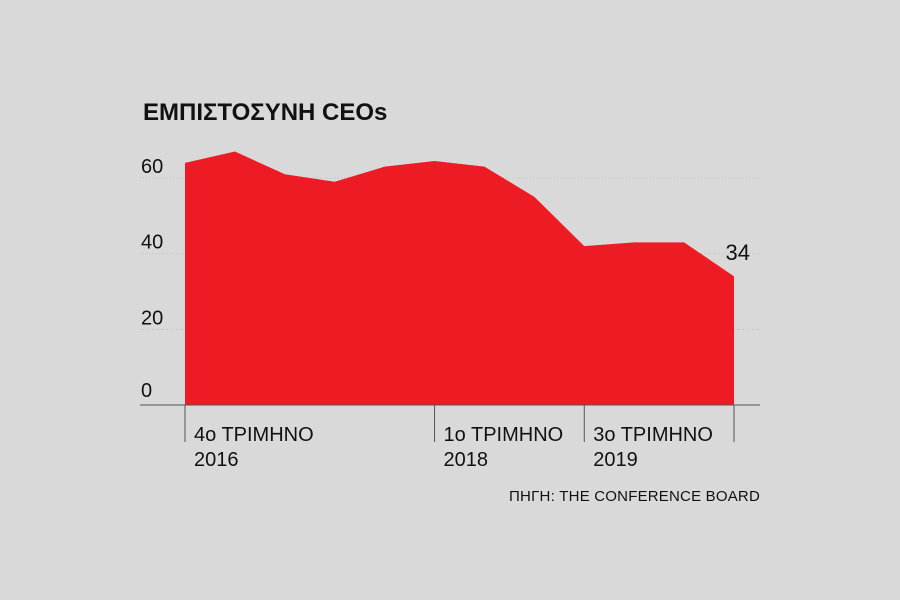  I want to click on y-tick-label: 60, so click(152, 167).